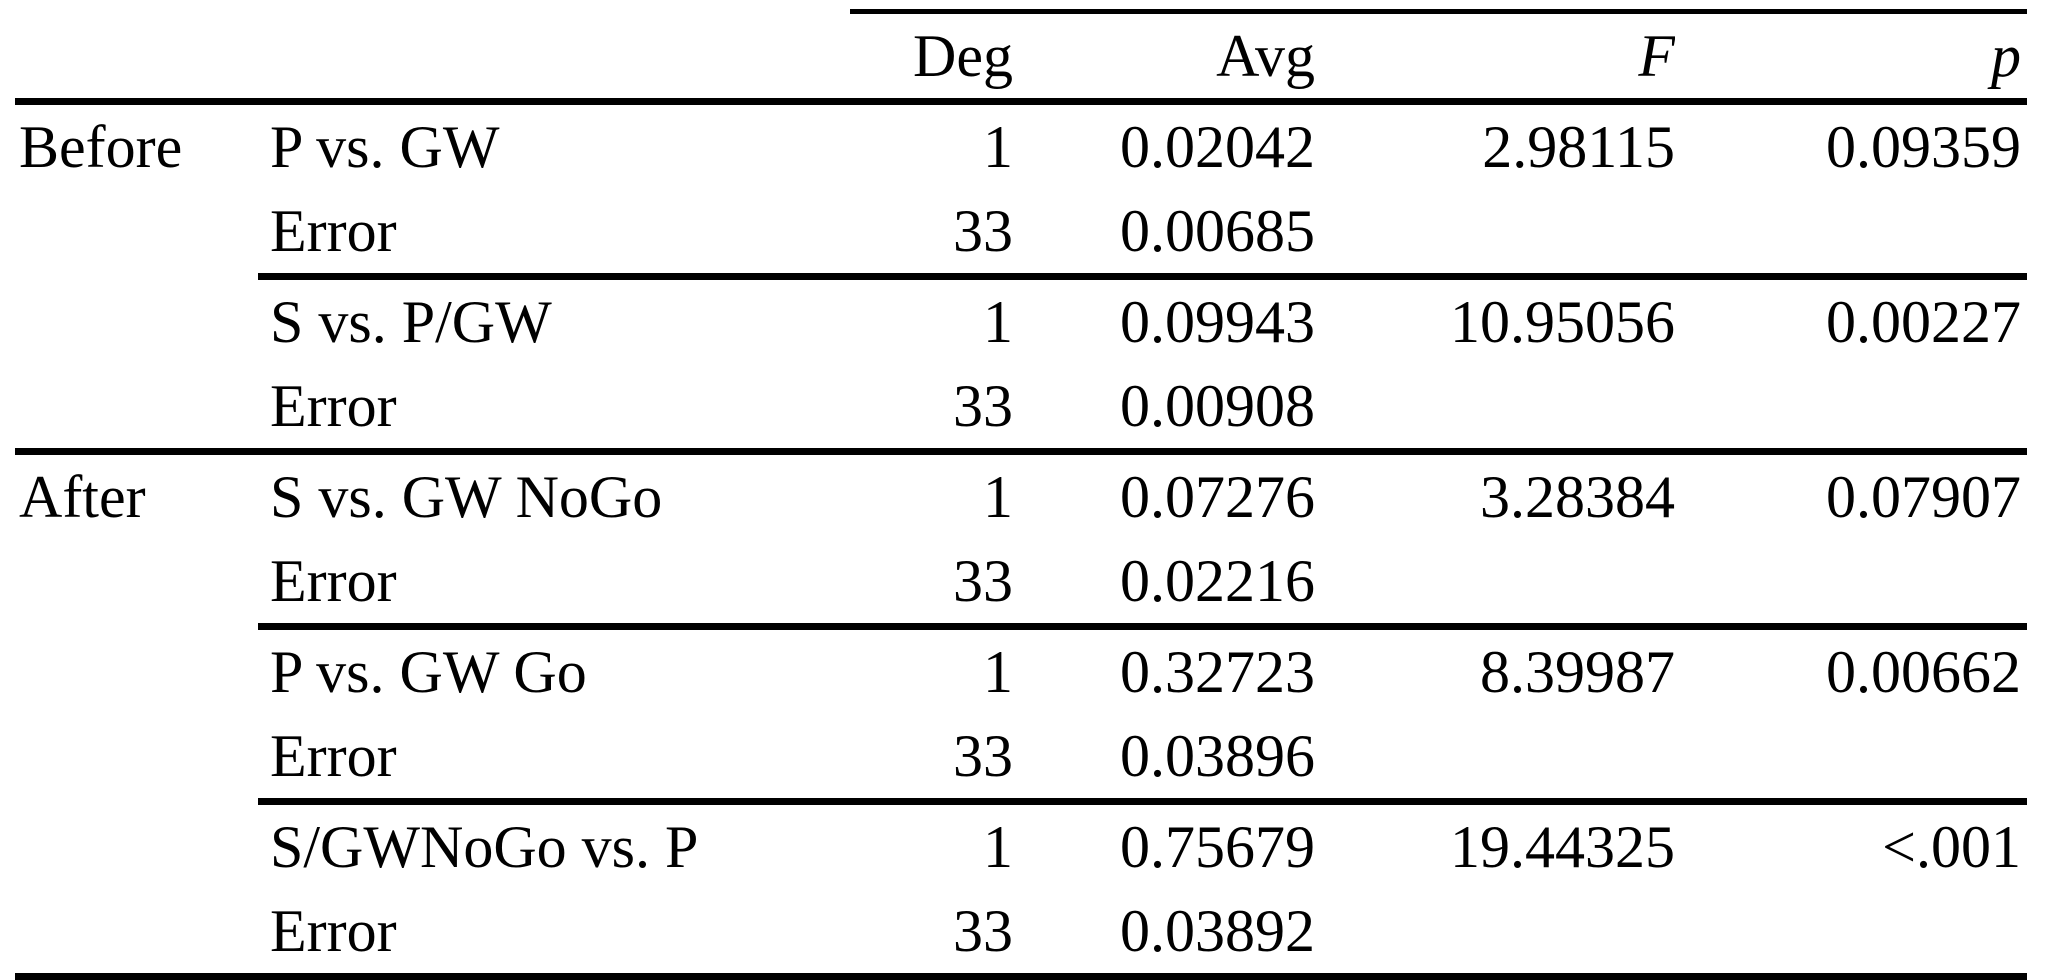 This screenshot has width=2049, height=980. Describe the element at coordinates (1578, 146) in the screenshot. I see `cell-f: 2.98115` at that location.